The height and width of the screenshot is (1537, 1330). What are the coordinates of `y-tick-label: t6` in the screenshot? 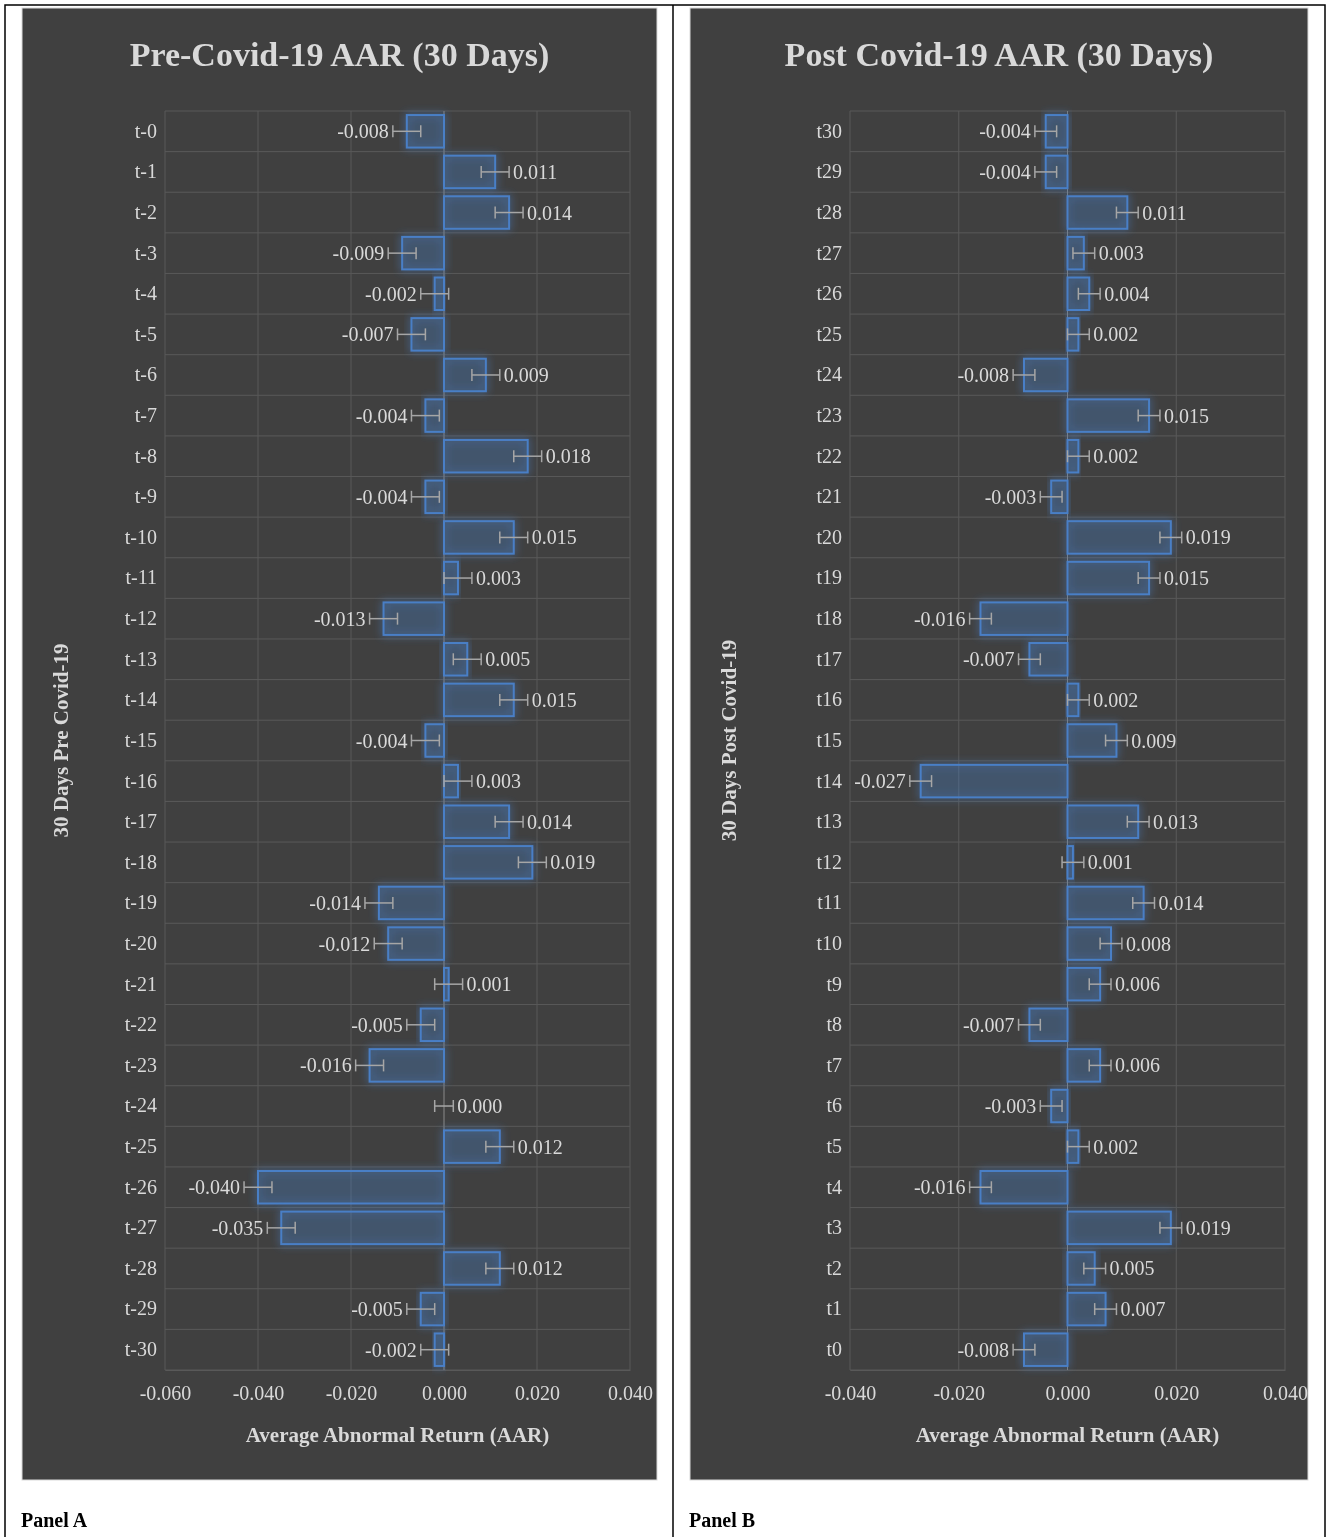 It's located at (834, 1105).